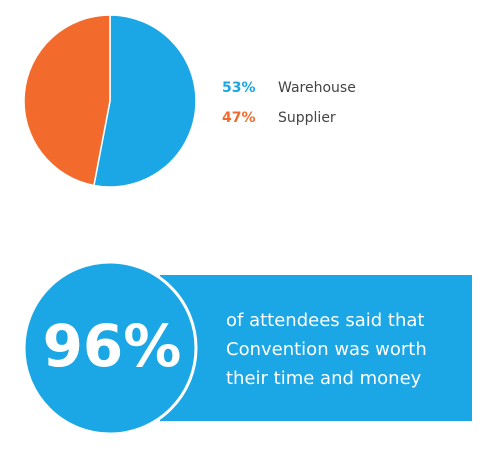 The height and width of the screenshot is (457, 483). I want to click on callout-text: their time and money, so click(324, 378).